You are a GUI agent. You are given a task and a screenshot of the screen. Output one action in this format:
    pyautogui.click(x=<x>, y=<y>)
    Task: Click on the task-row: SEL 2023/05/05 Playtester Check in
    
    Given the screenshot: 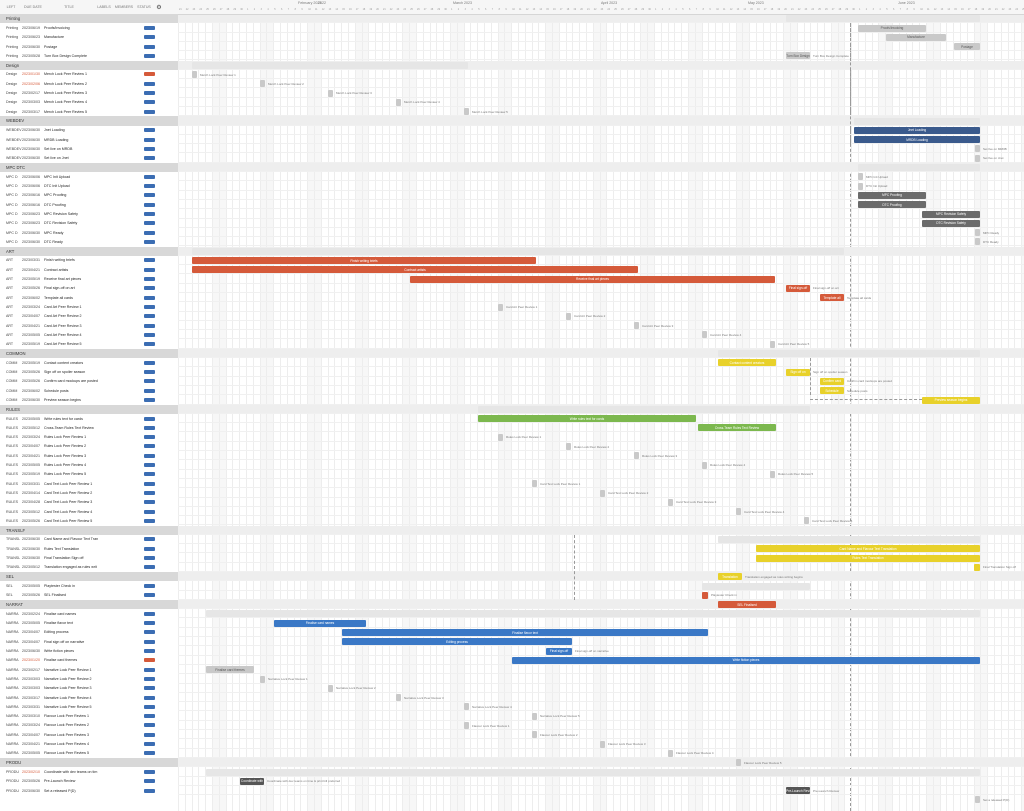 What is the action you would take?
    pyautogui.click(x=89, y=585)
    